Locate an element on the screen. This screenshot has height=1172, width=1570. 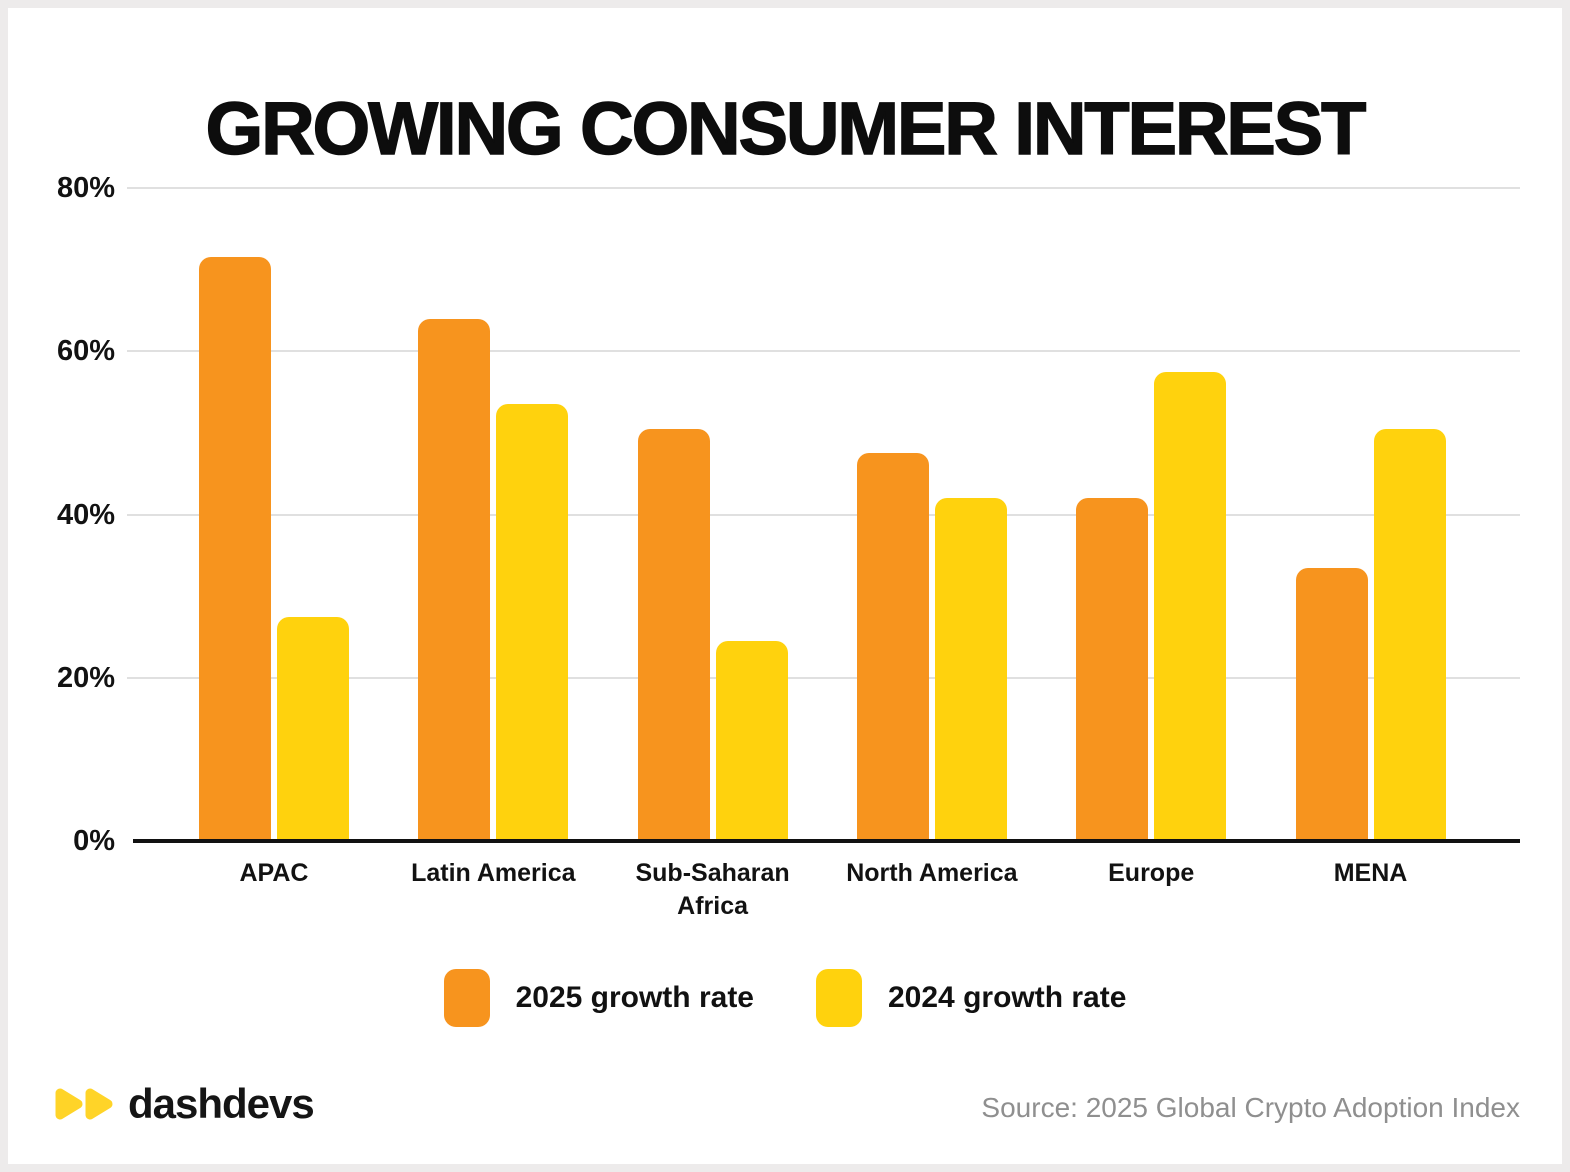
bar-2025-latin-america is located at coordinates (454, 579).